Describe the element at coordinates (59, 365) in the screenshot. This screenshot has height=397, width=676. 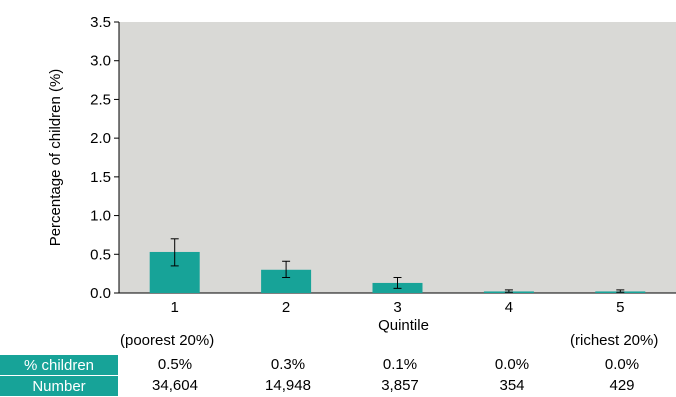
I see `row-header-percent: % children` at that location.